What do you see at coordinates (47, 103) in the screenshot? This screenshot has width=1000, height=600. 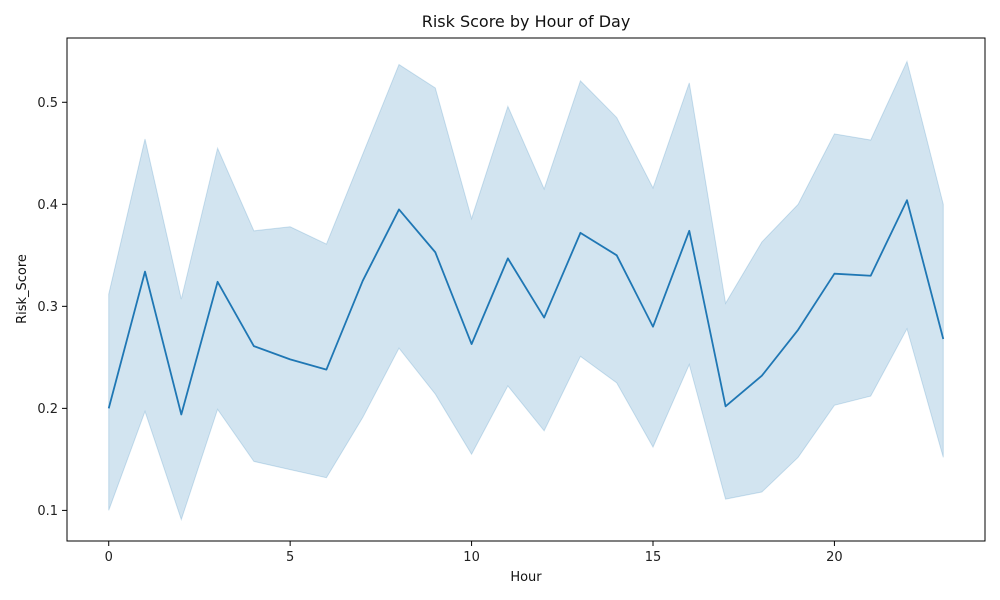 I see `y-tick-label: 0.5` at bounding box center [47, 103].